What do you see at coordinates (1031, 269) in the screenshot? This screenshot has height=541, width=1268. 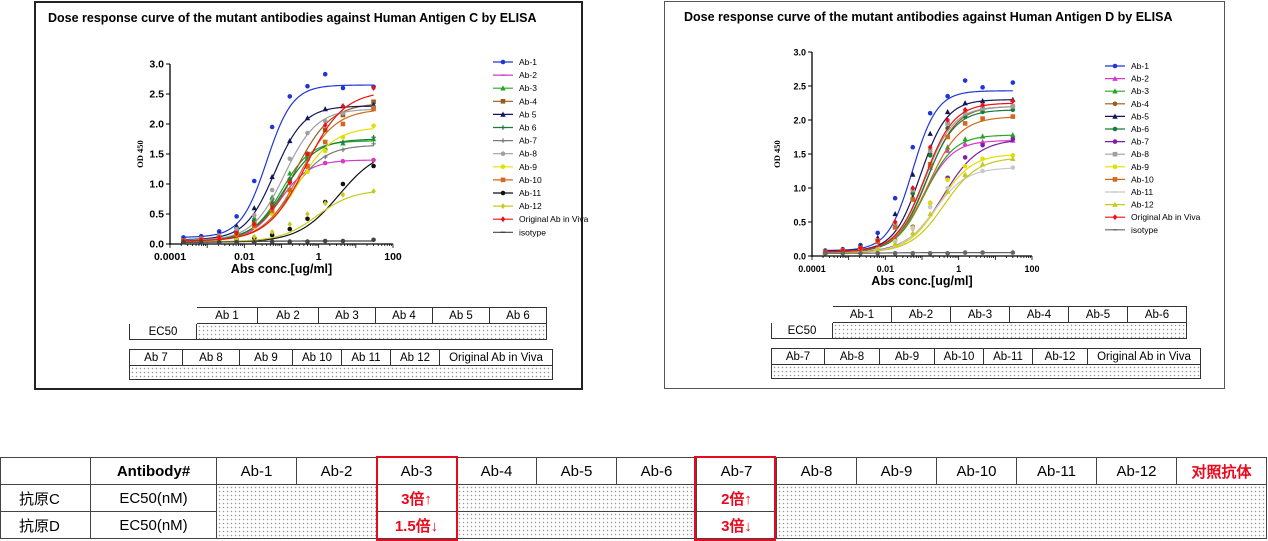 I see `x-tick-label: 100` at bounding box center [1031, 269].